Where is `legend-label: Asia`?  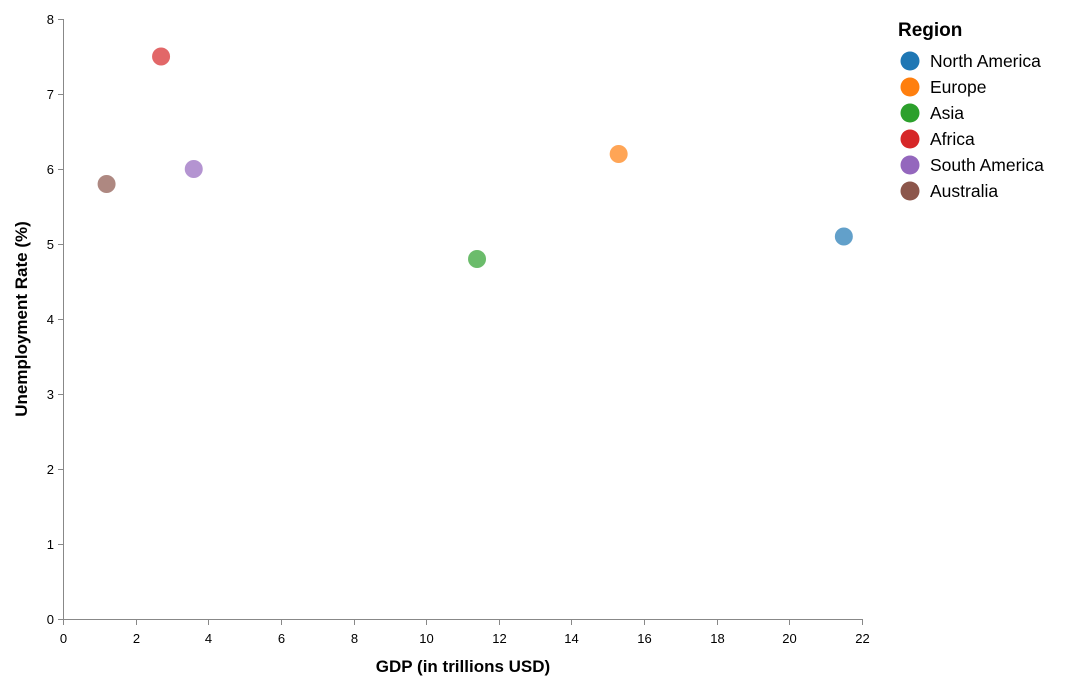
legend-label: Asia is located at coordinates (947, 113).